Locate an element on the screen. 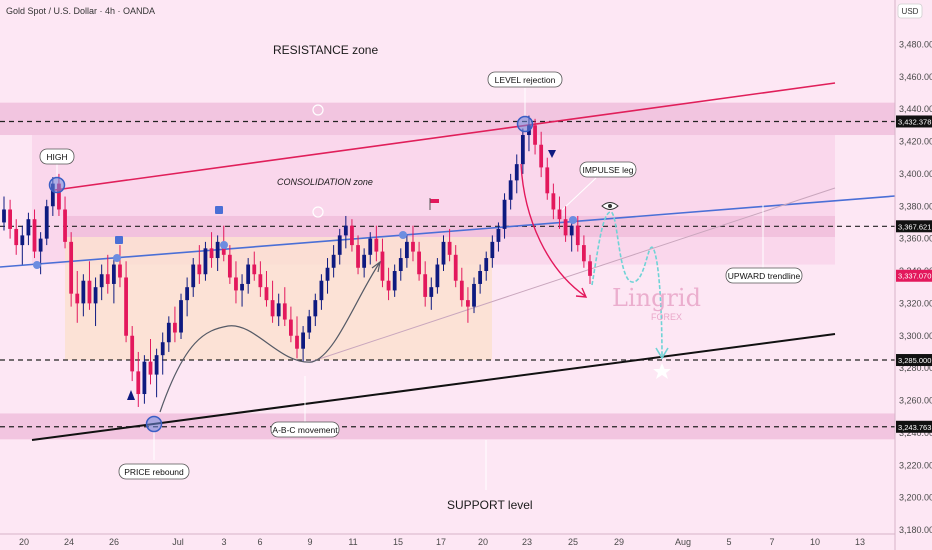 This screenshot has height=550, width=932. impulse-curve is located at coordinates (553, 230).